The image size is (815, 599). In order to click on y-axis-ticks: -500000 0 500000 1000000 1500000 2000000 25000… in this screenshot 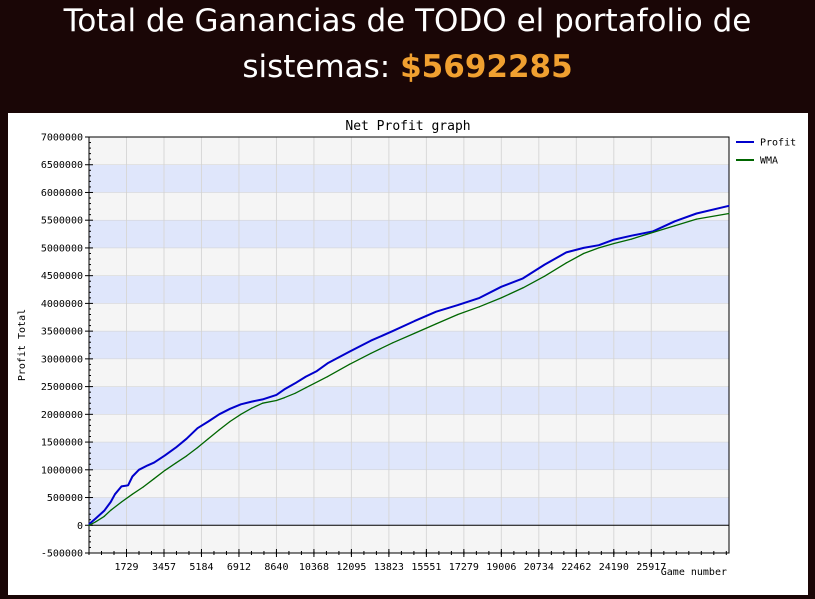, I will do `click(67, 346)`.